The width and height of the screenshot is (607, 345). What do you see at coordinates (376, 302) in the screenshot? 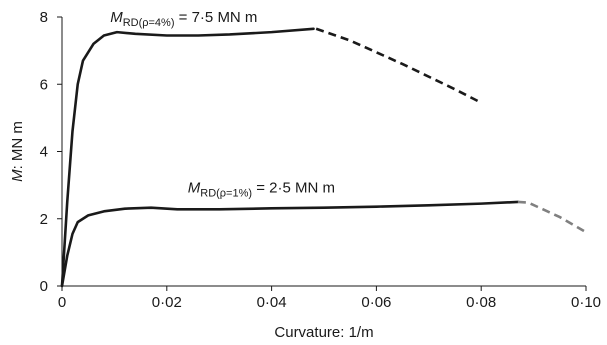
I see `x-tick-label: 0·06` at bounding box center [376, 302].